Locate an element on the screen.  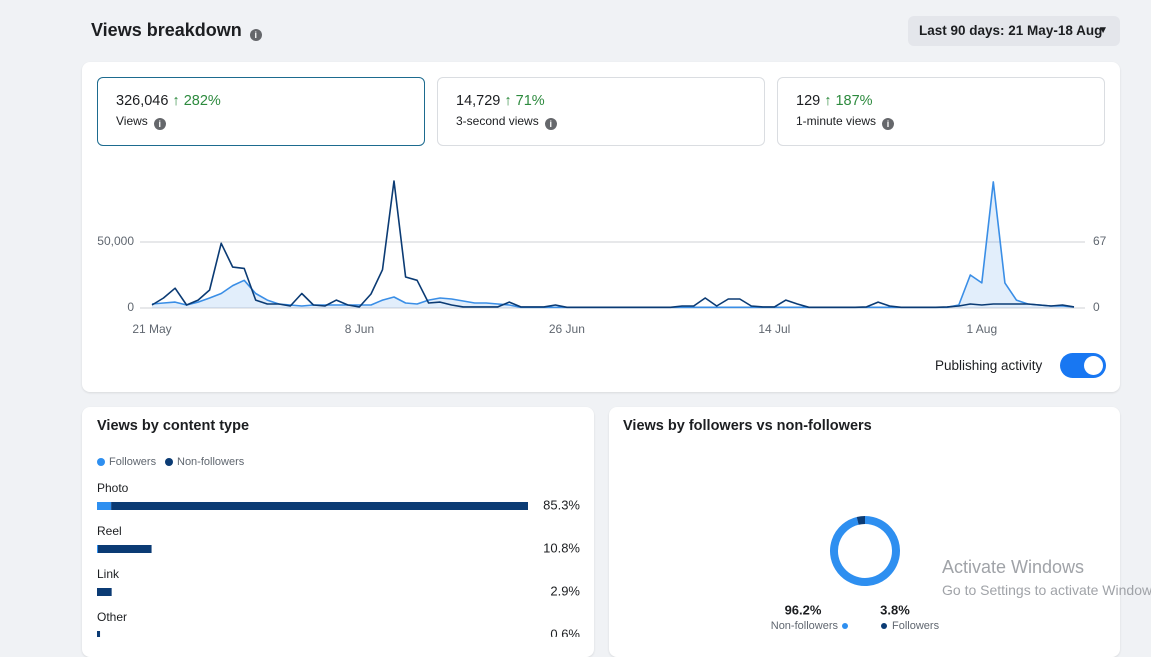
card-title: Views by followers vs non-followers is located at coordinates (747, 426).